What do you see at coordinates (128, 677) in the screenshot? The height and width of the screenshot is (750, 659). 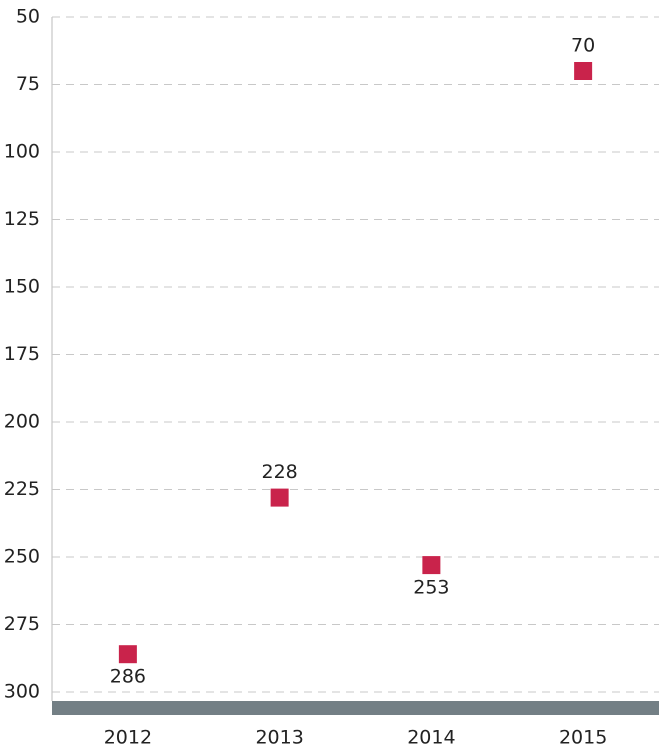 I see `data-label: 286` at bounding box center [128, 677].